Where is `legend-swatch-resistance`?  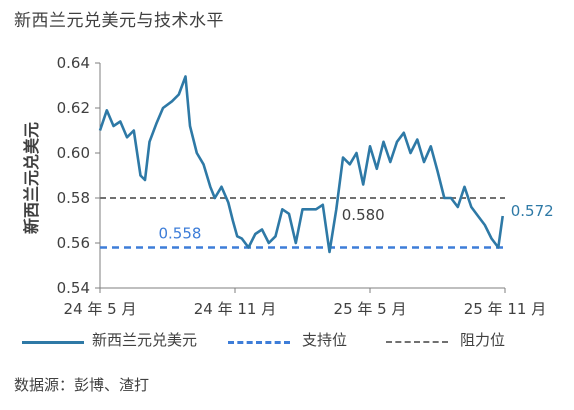 legend-swatch-resistance is located at coordinates (417, 342).